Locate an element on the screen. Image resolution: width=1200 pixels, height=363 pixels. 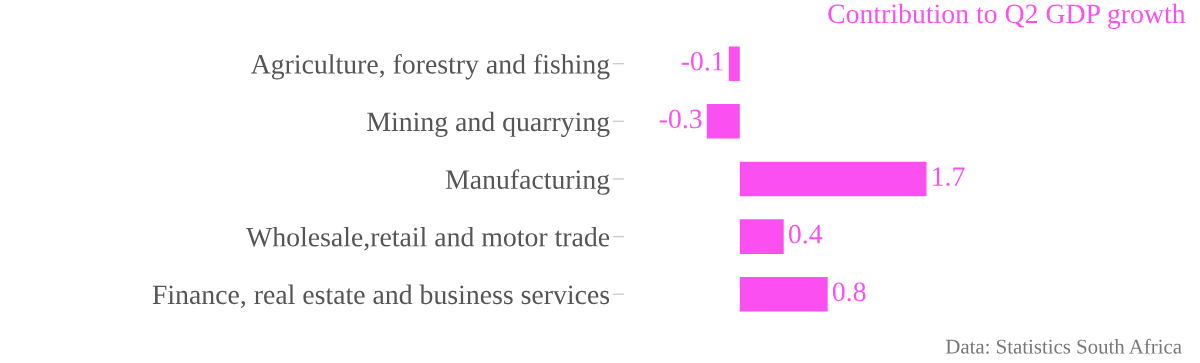
data-label: 0.8 is located at coordinates (849, 292).